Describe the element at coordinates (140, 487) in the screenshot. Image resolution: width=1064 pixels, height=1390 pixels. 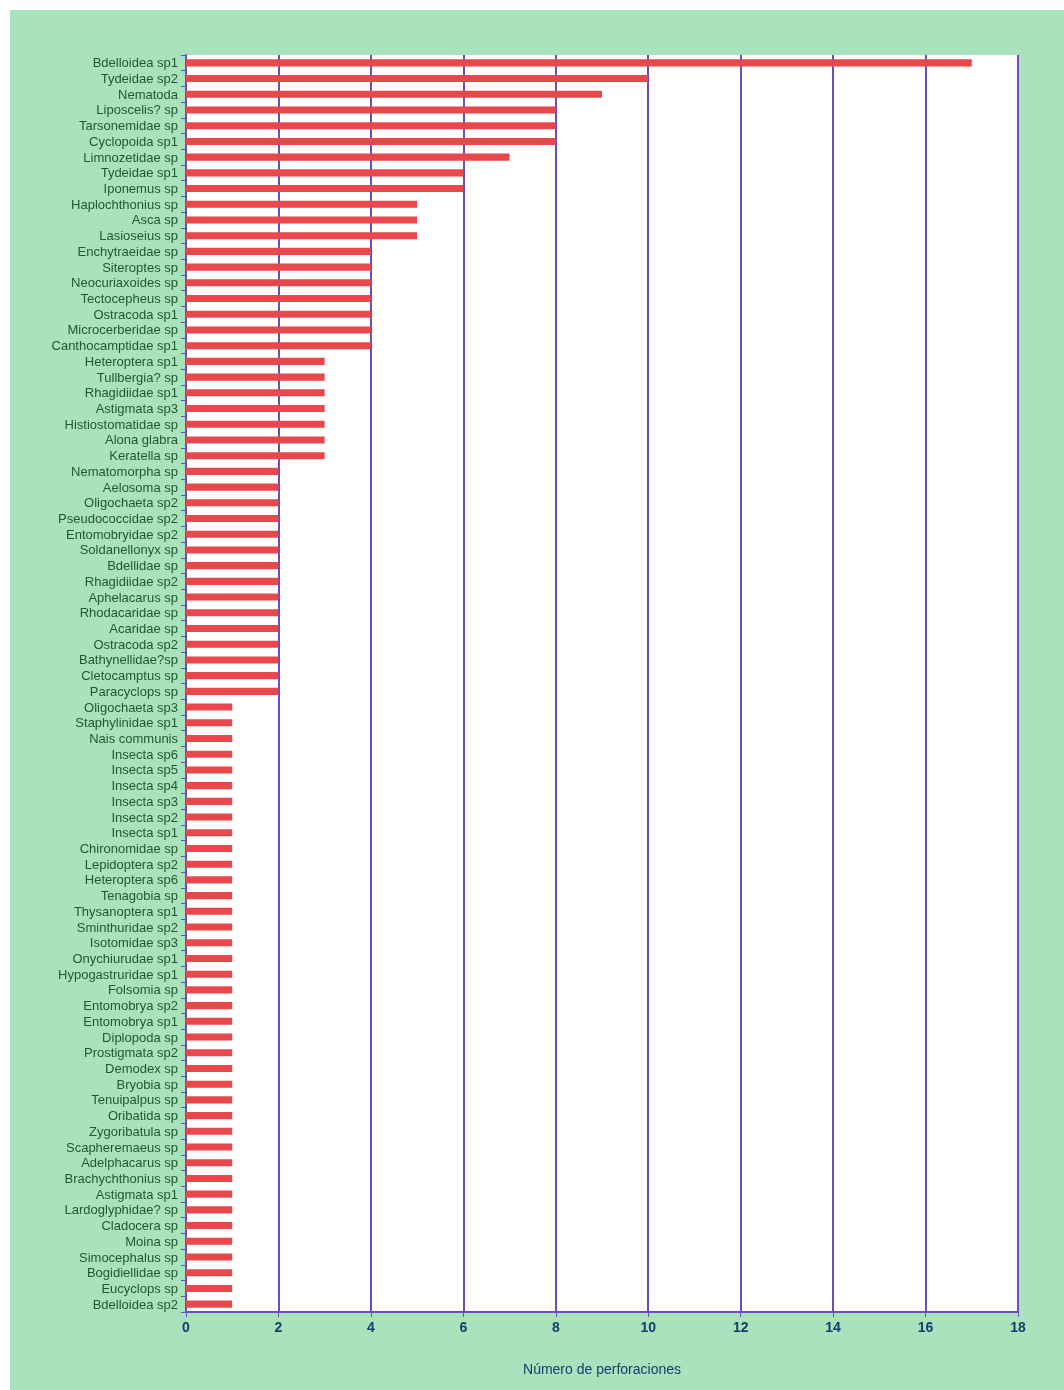
I see `y-tick-label: Aelosoma sp` at that location.